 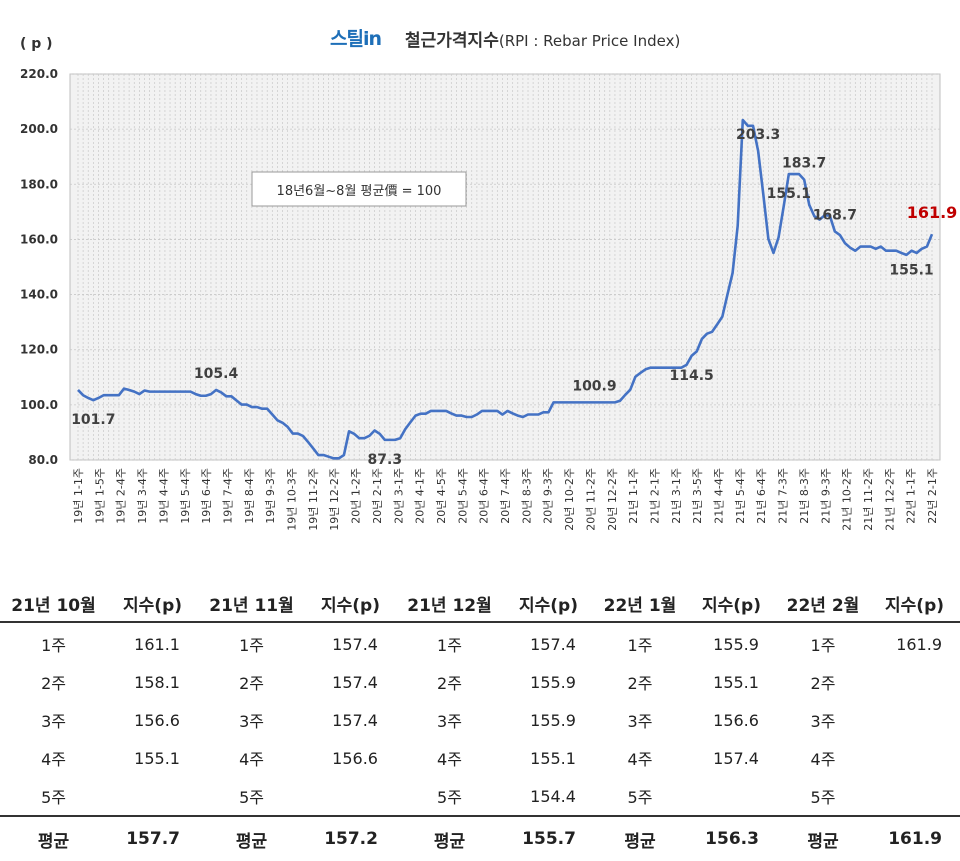 I want to click on data-label: 168.7, so click(x=835, y=215).